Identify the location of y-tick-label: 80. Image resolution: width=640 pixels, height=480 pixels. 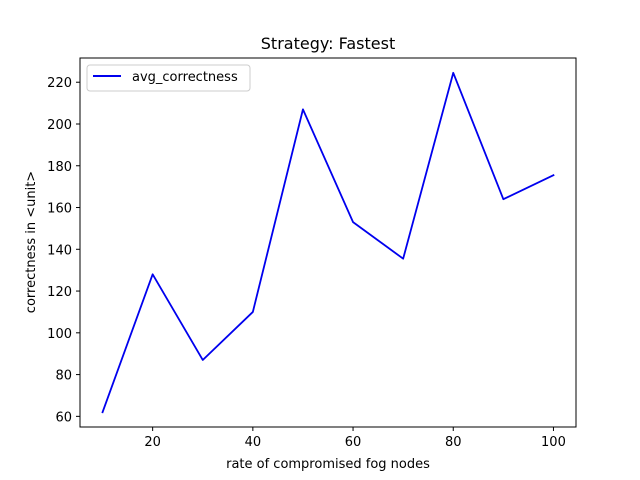
(63, 376).